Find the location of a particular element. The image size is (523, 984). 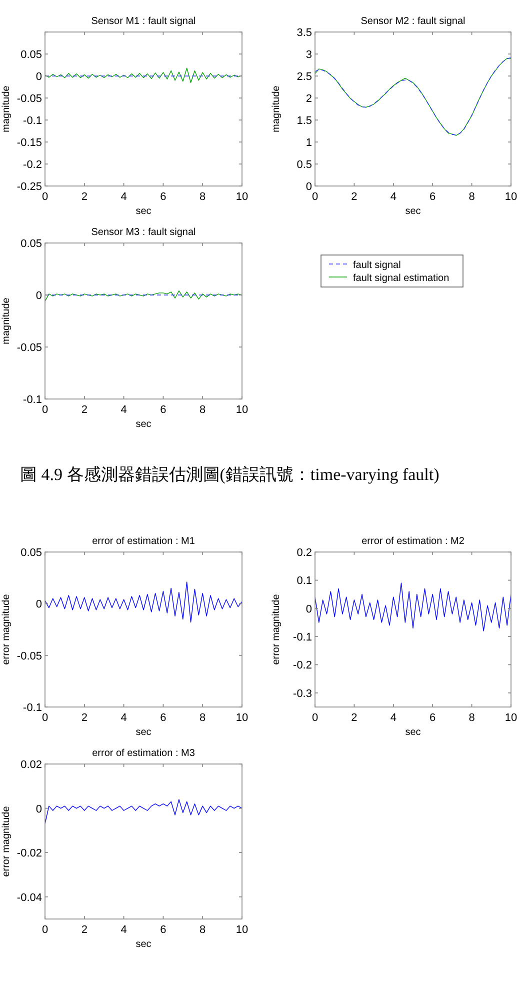

y-tick-label: 3.5 is located at coordinates (304, 33).